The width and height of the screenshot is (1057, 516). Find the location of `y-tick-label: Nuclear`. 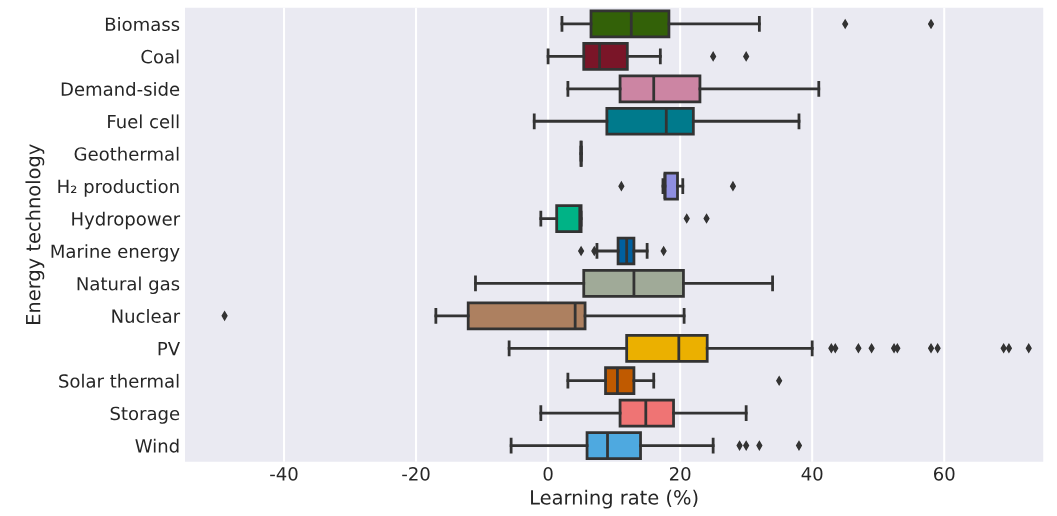

y-tick-label: Nuclear is located at coordinates (146, 316).